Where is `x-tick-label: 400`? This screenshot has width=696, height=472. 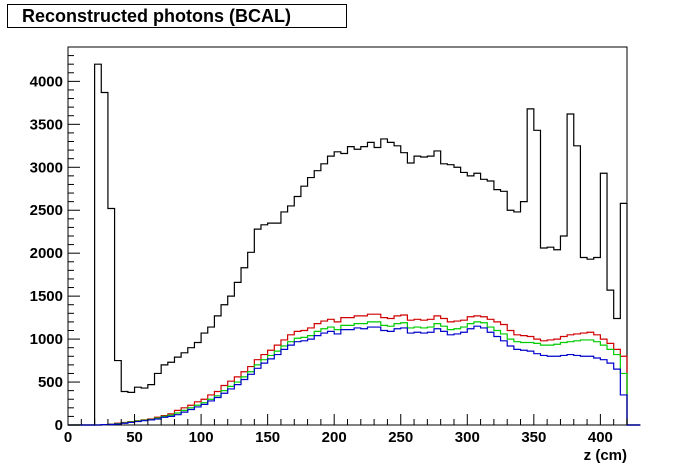
x-tick-label: 400 is located at coordinates (600, 437).